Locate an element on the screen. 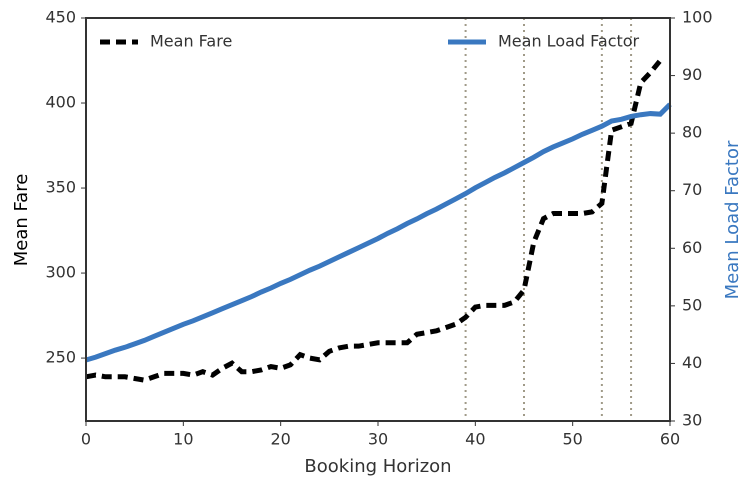 The width and height of the screenshot is (742, 487). y2-tick-label: 50 is located at coordinates (692, 304).